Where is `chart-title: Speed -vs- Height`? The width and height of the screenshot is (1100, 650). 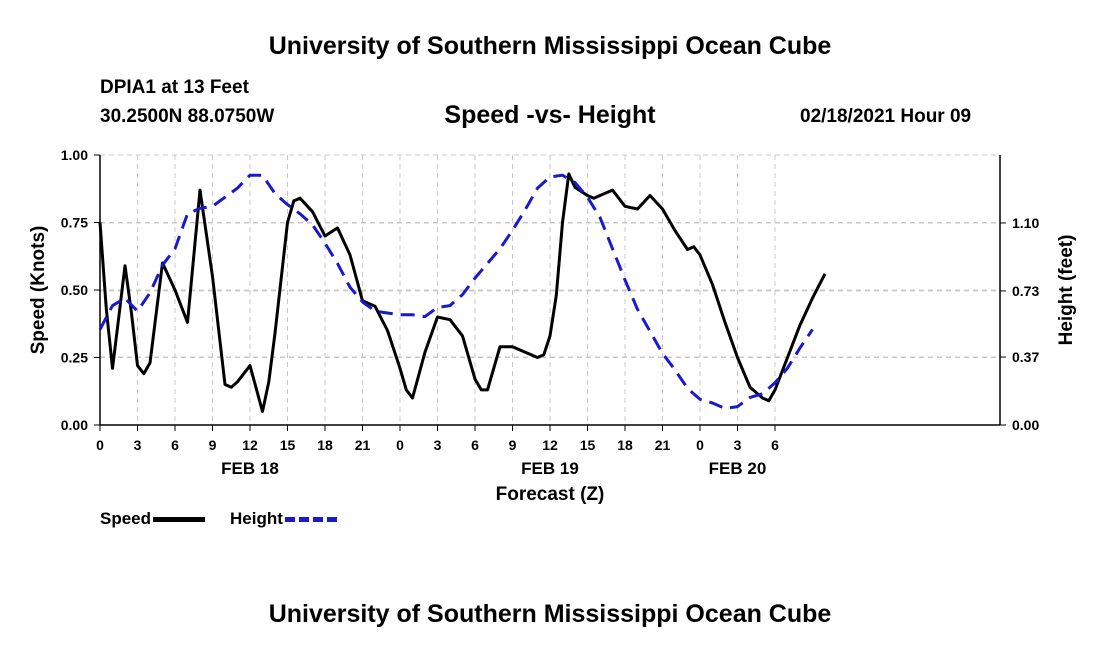
chart-title: Speed -vs- Height is located at coordinates (550, 115).